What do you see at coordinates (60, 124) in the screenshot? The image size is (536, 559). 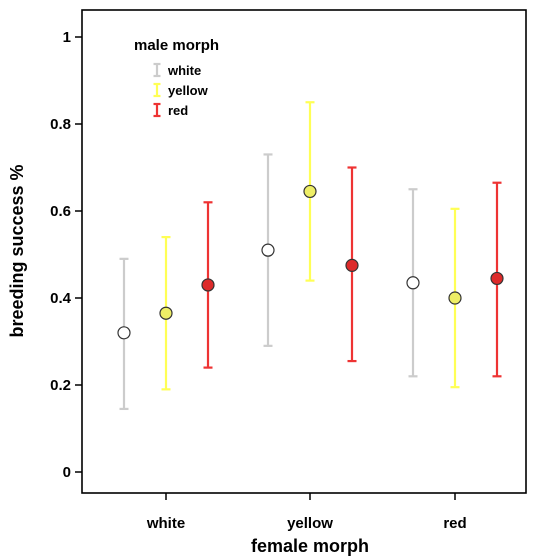 I see `y-tick-label: 0.8` at bounding box center [60, 124].